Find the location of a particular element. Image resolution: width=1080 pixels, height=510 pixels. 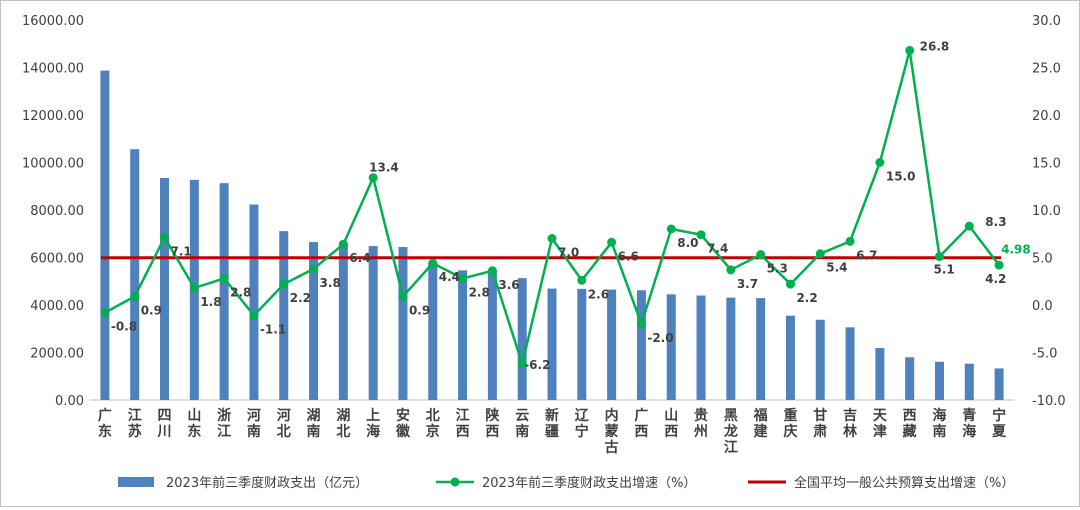

growth-data-label: -0.8 is located at coordinates (124, 327).